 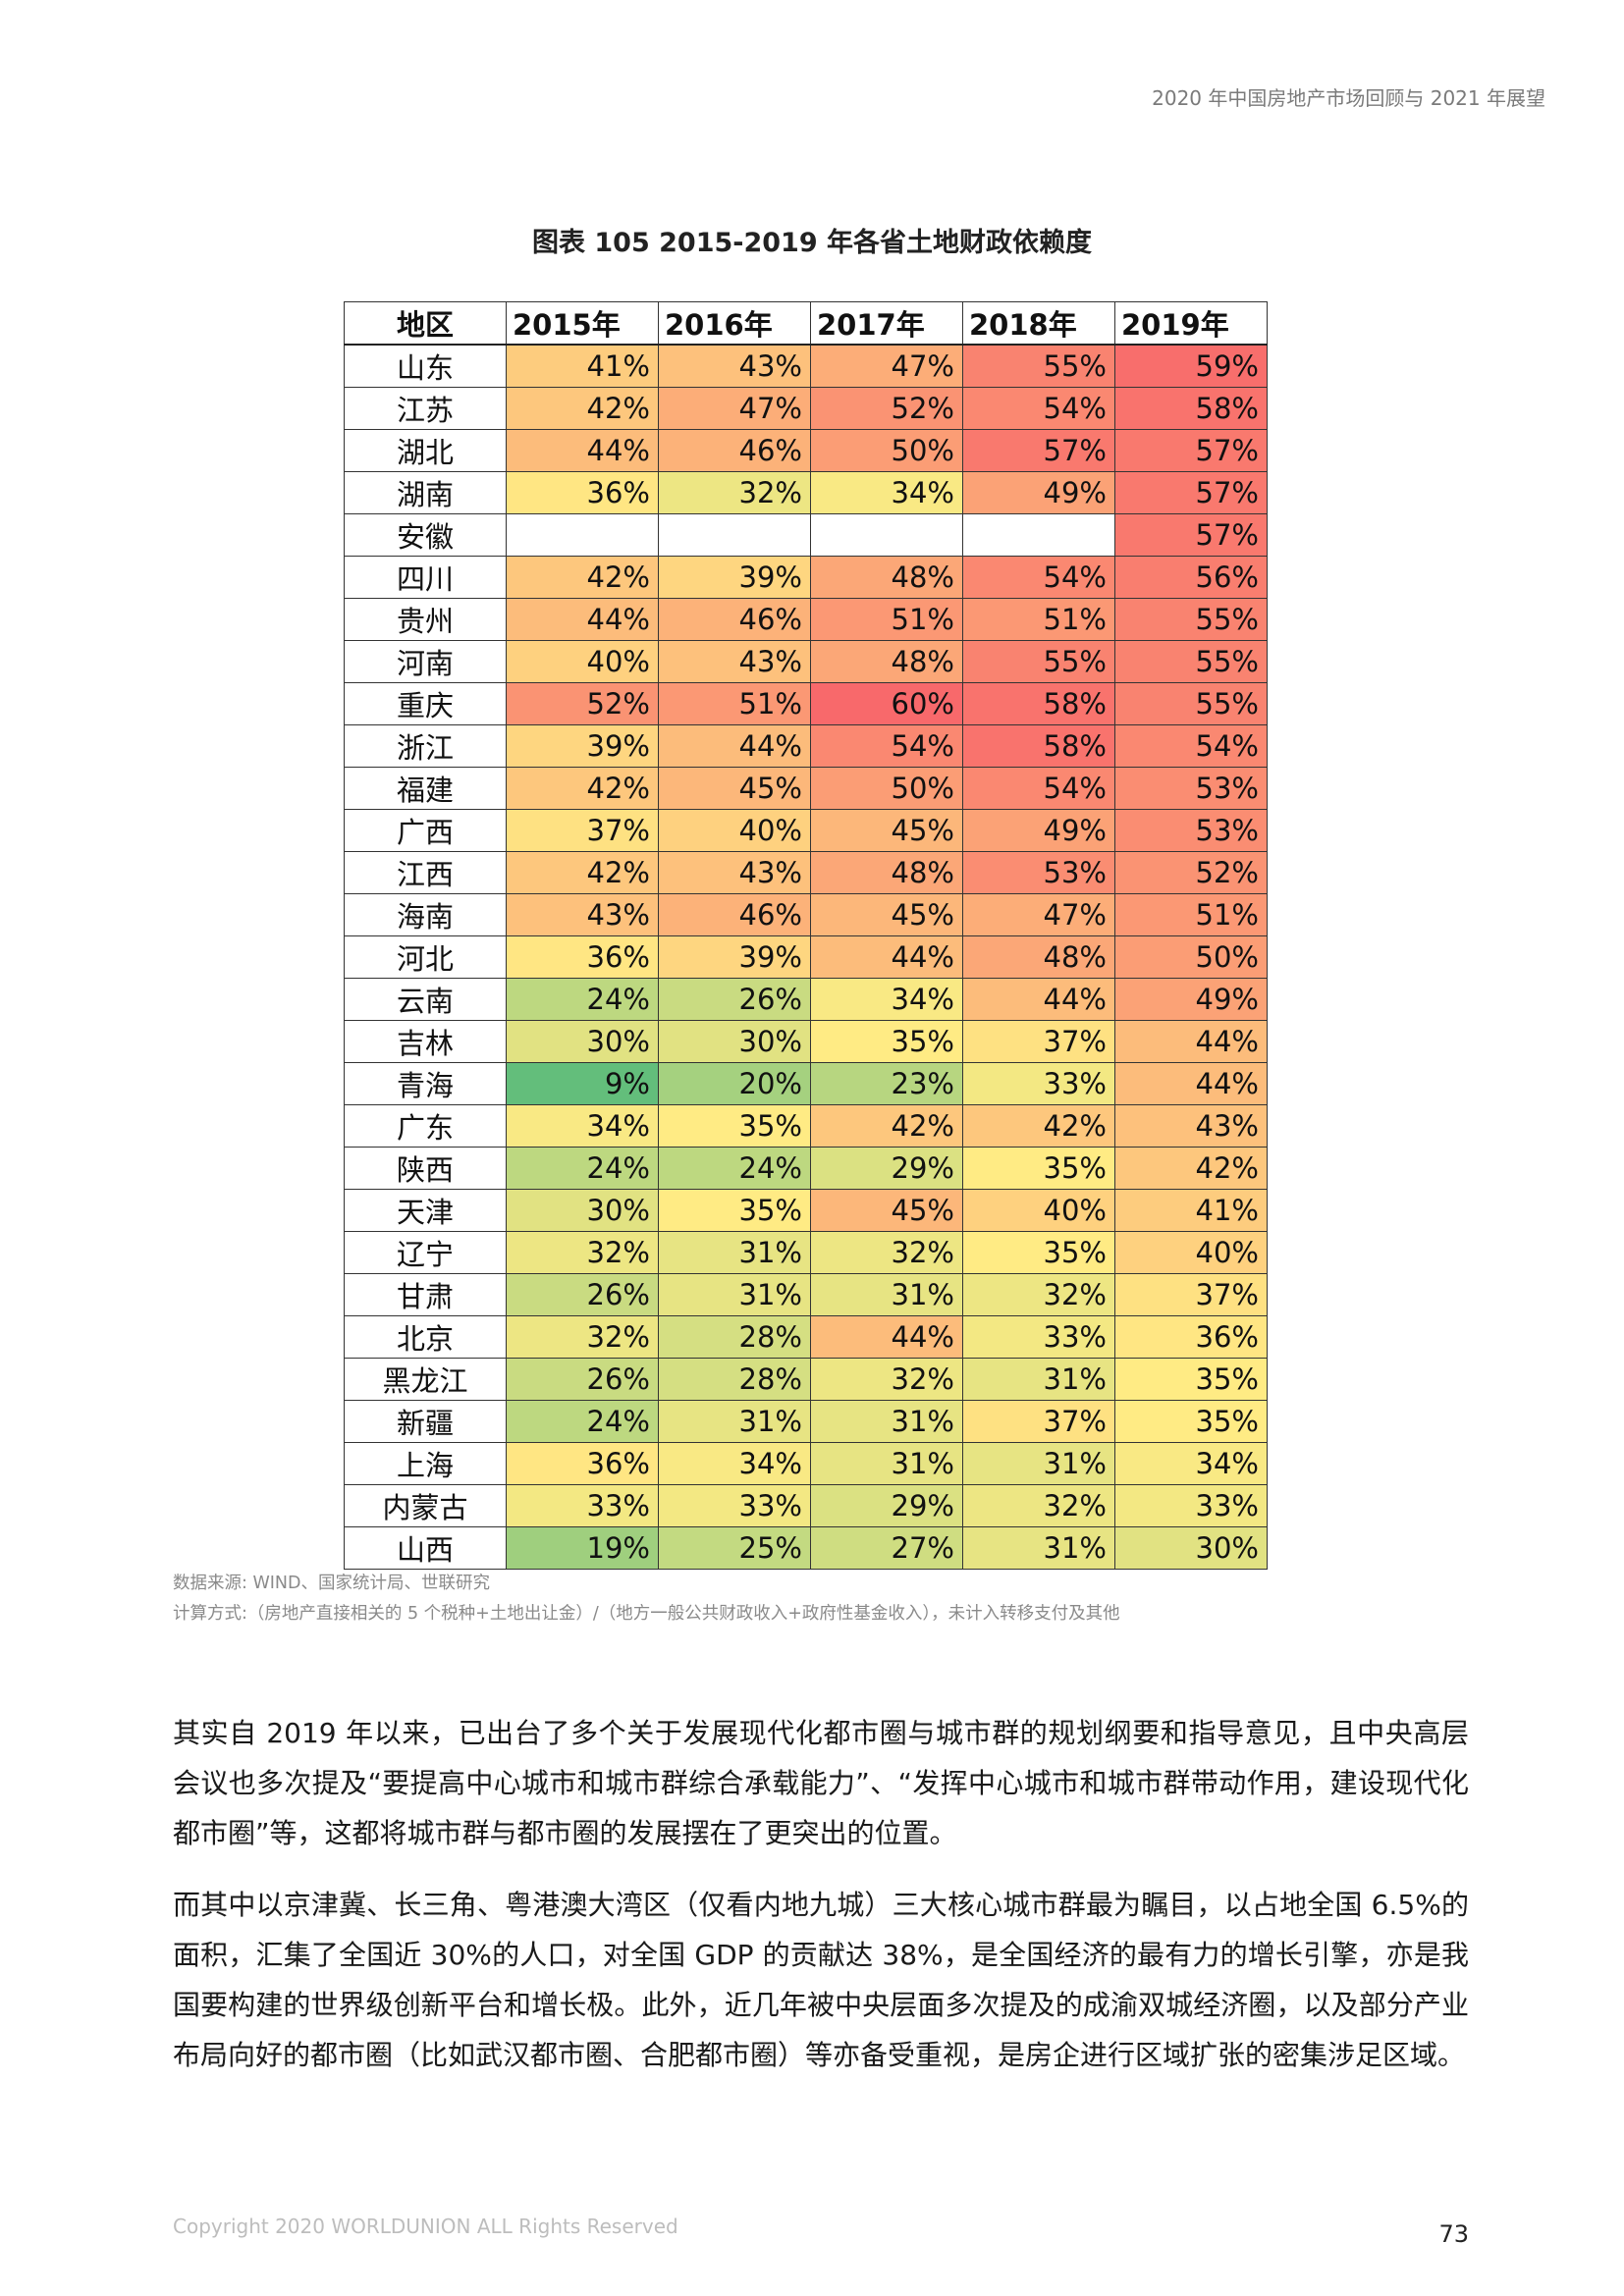 I want to click on region-cell: 河北, so click(x=425, y=957).